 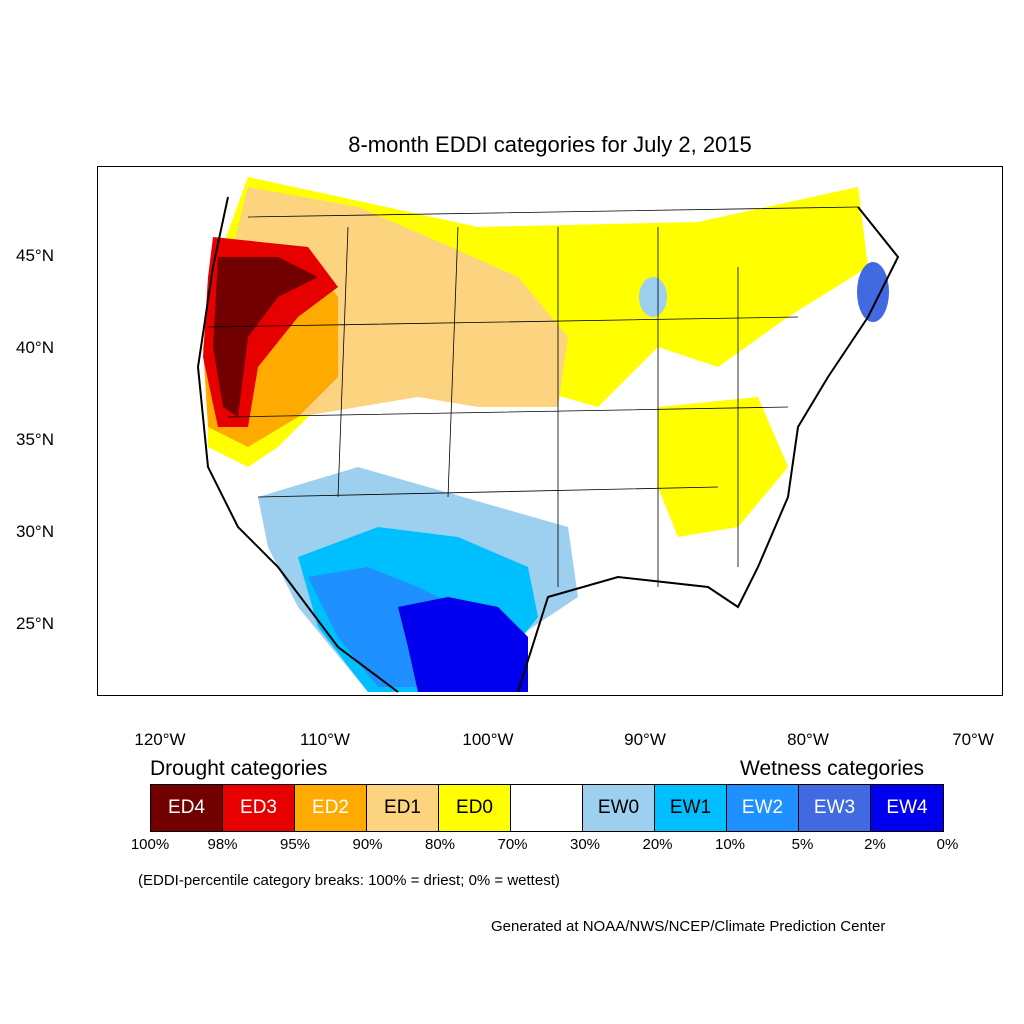 I want to click on region-ed4, so click(x=265, y=337).